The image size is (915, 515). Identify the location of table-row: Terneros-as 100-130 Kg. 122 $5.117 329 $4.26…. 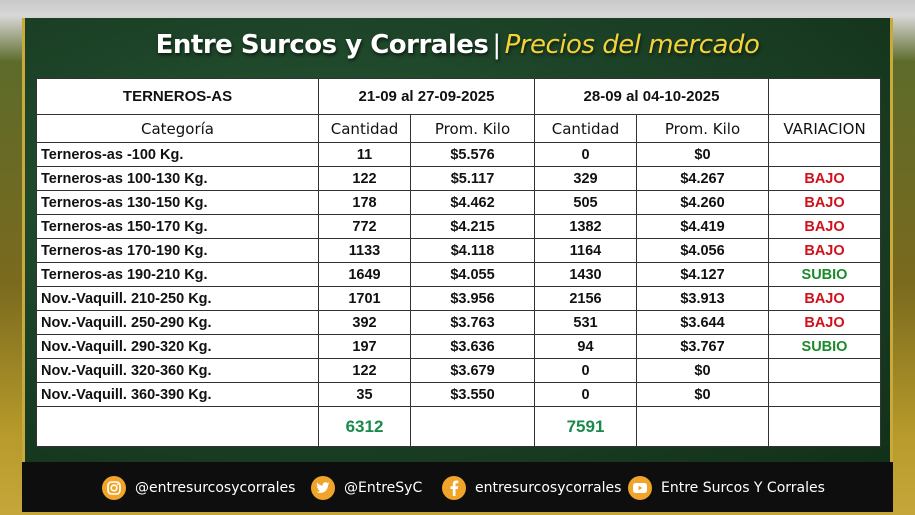
(458, 178).